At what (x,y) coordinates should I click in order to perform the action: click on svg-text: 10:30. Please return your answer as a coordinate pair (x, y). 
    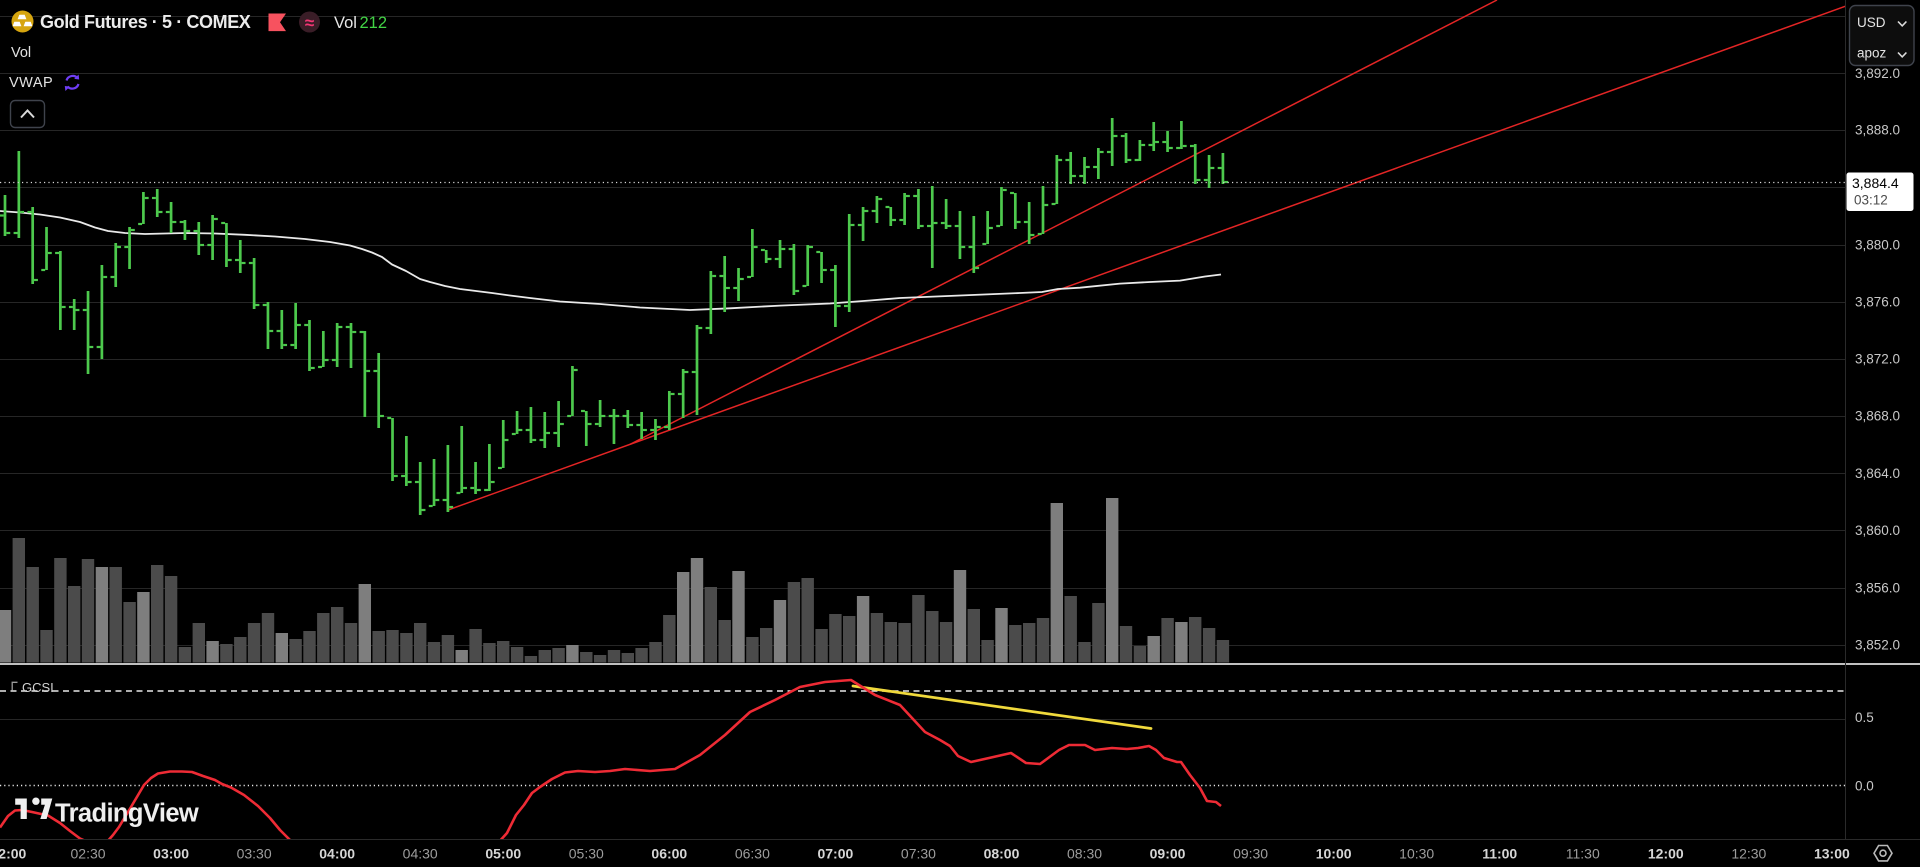
    Looking at the image, I should click on (1416, 854).